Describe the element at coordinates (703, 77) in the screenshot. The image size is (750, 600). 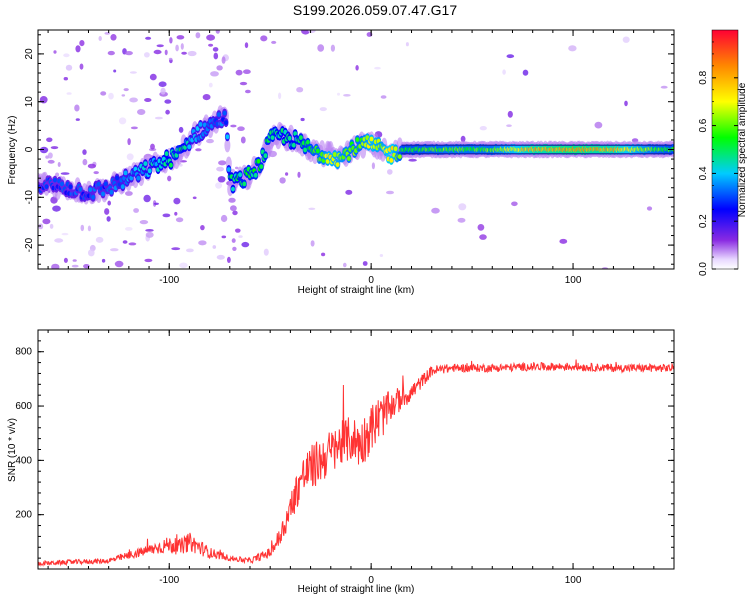
I see `colorbar-tick-label: 0.8` at that location.